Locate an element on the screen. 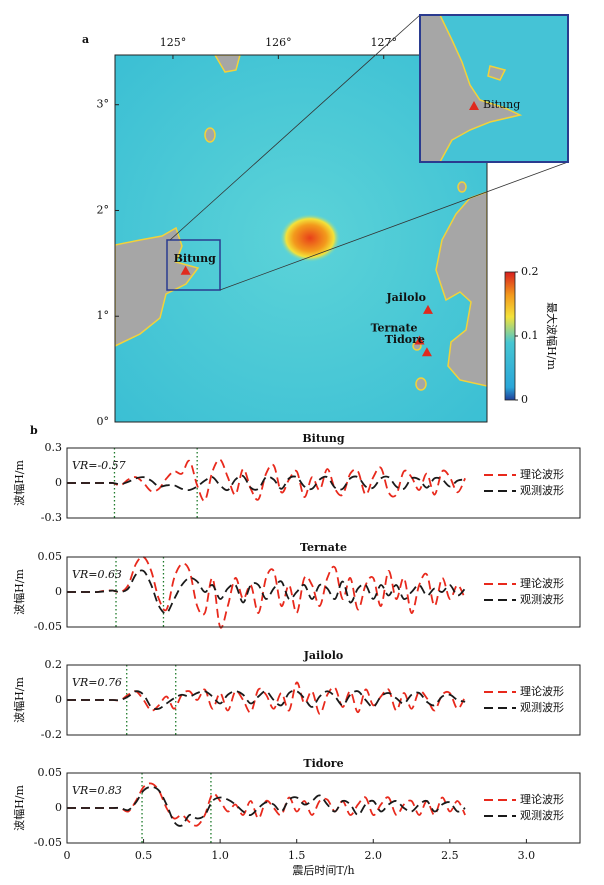 The image size is (604, 885). x-tick-label: 3.0 is located at coordinates (527, 855).